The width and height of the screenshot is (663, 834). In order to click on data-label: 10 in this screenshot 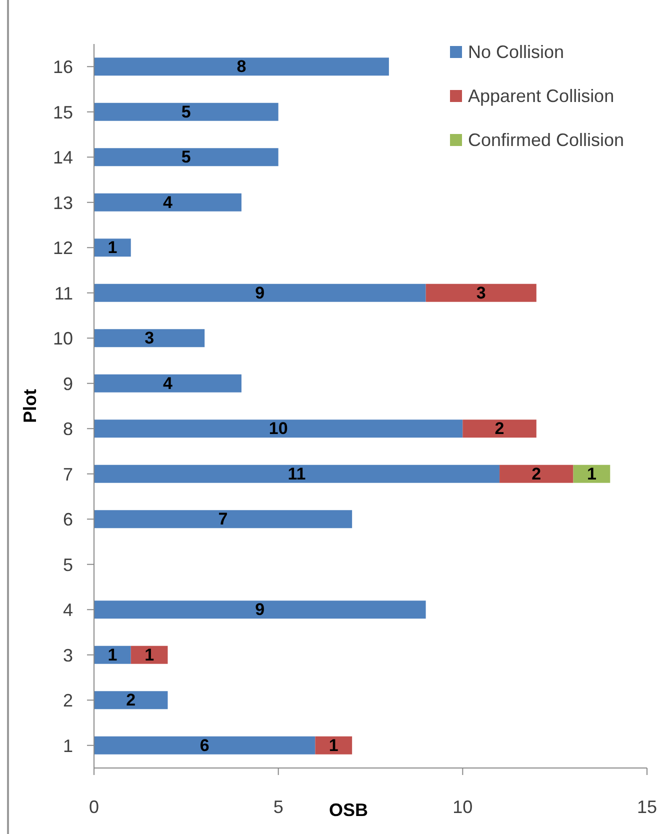, I will do `click(278, 428)`.